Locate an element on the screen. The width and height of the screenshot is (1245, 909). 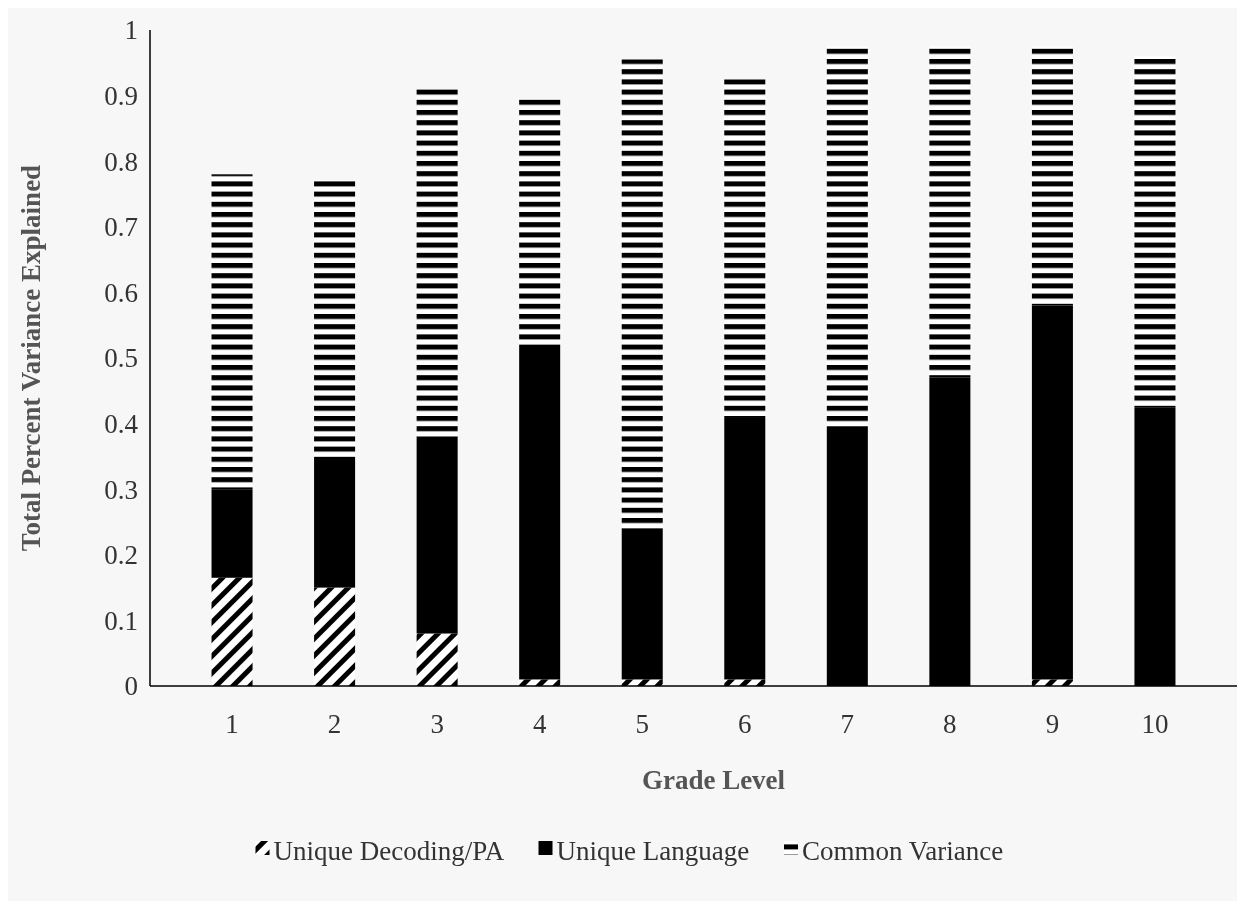
x-tick-label: 2 is located at coordinates (334, 724).